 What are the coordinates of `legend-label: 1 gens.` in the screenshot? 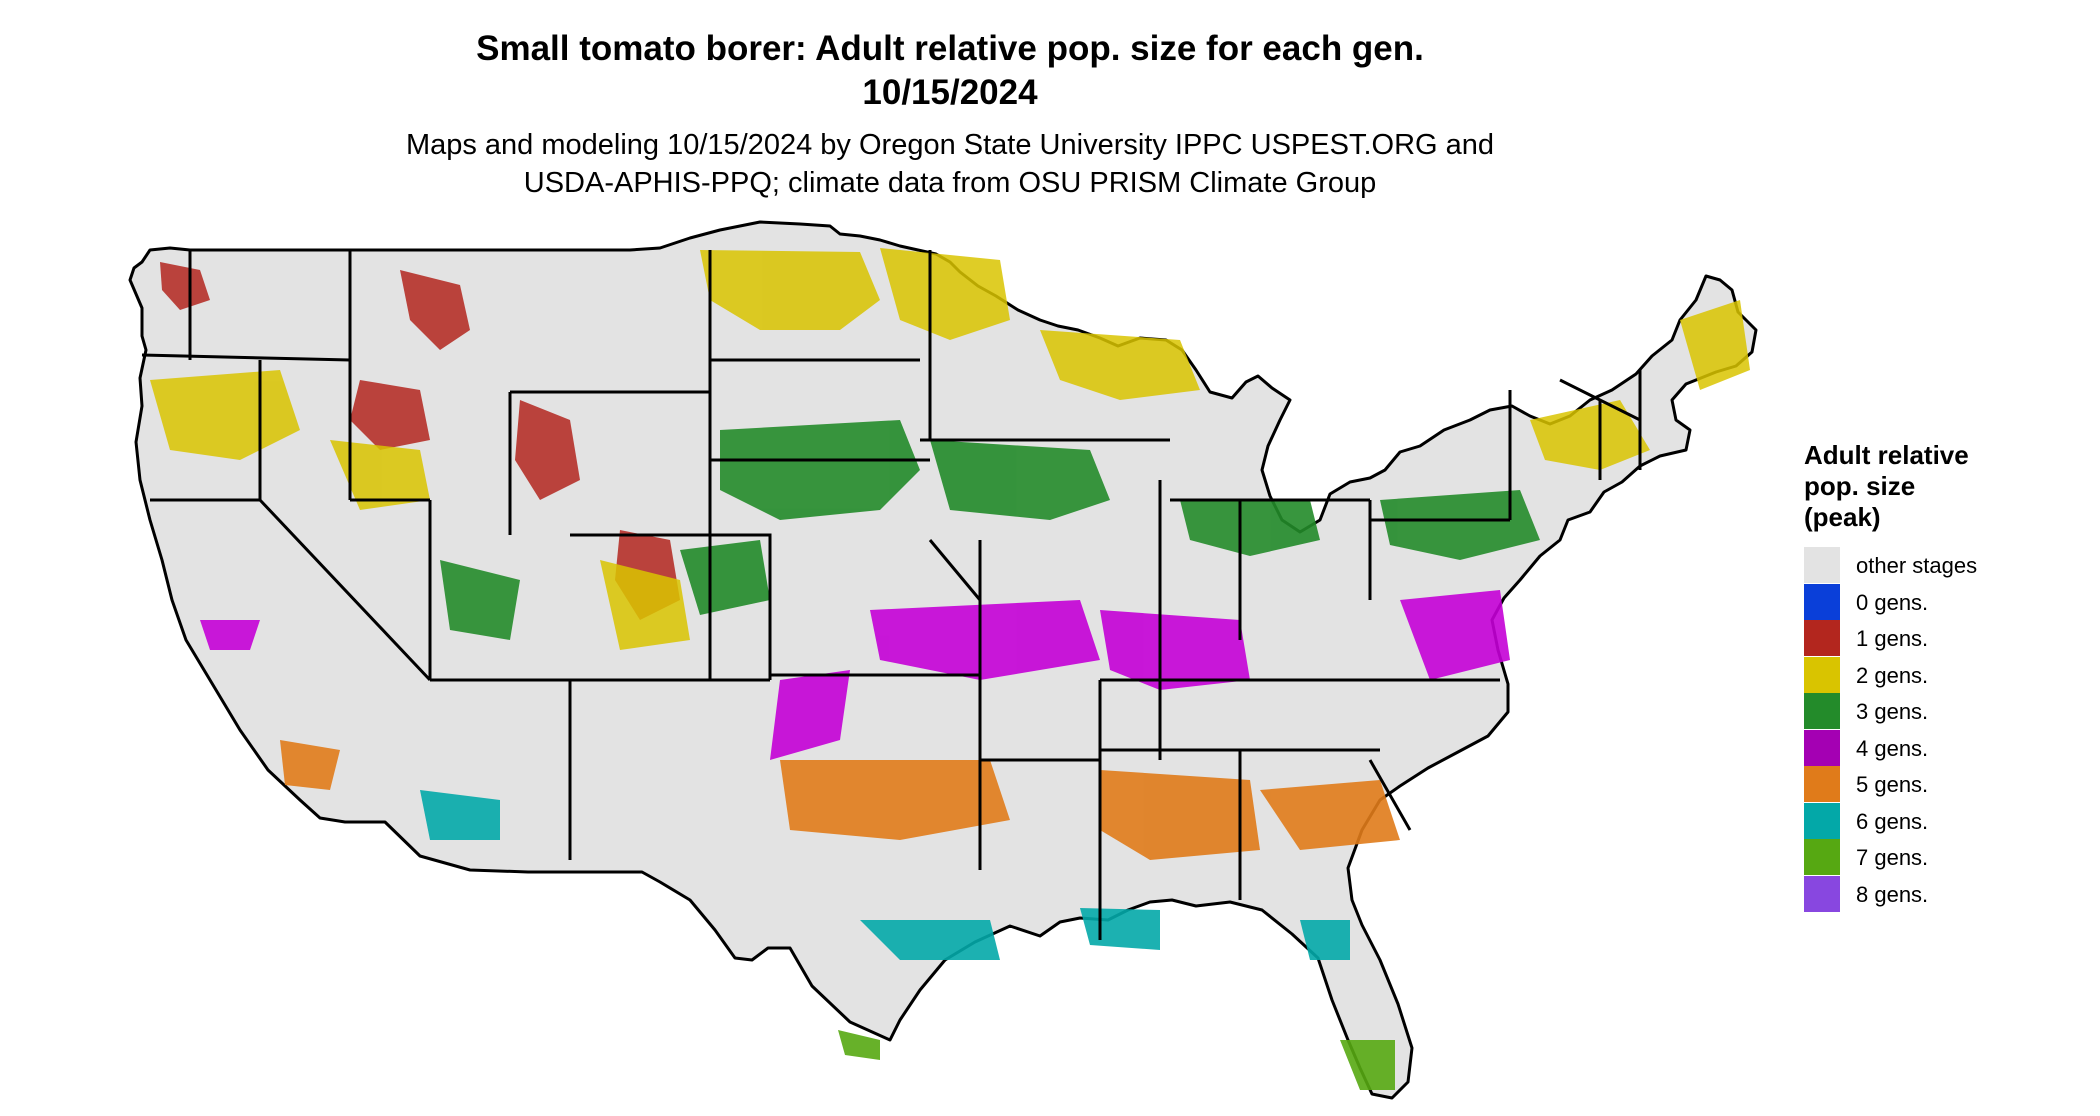 It's located at (1892, 638).